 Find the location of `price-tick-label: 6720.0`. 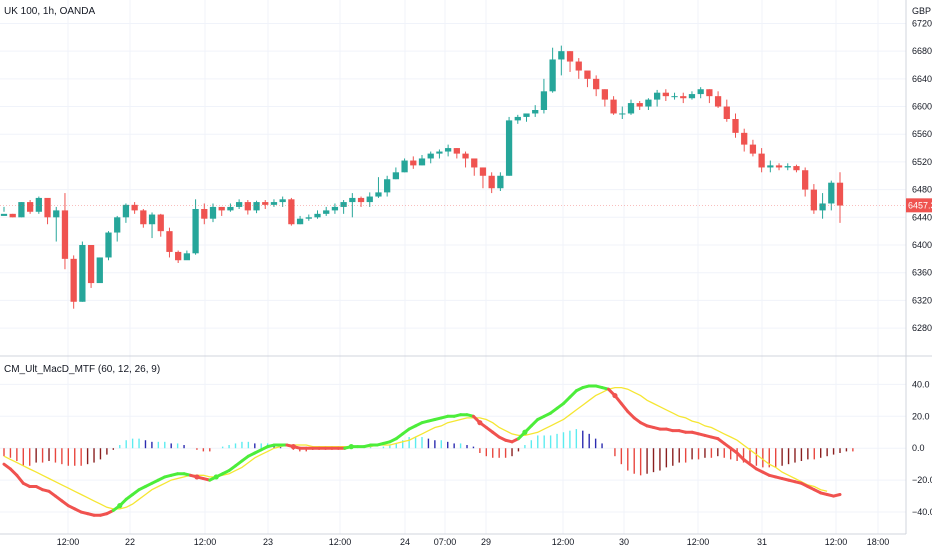

price-tick-label: 6720.0 is located at coordinates (922, 23).